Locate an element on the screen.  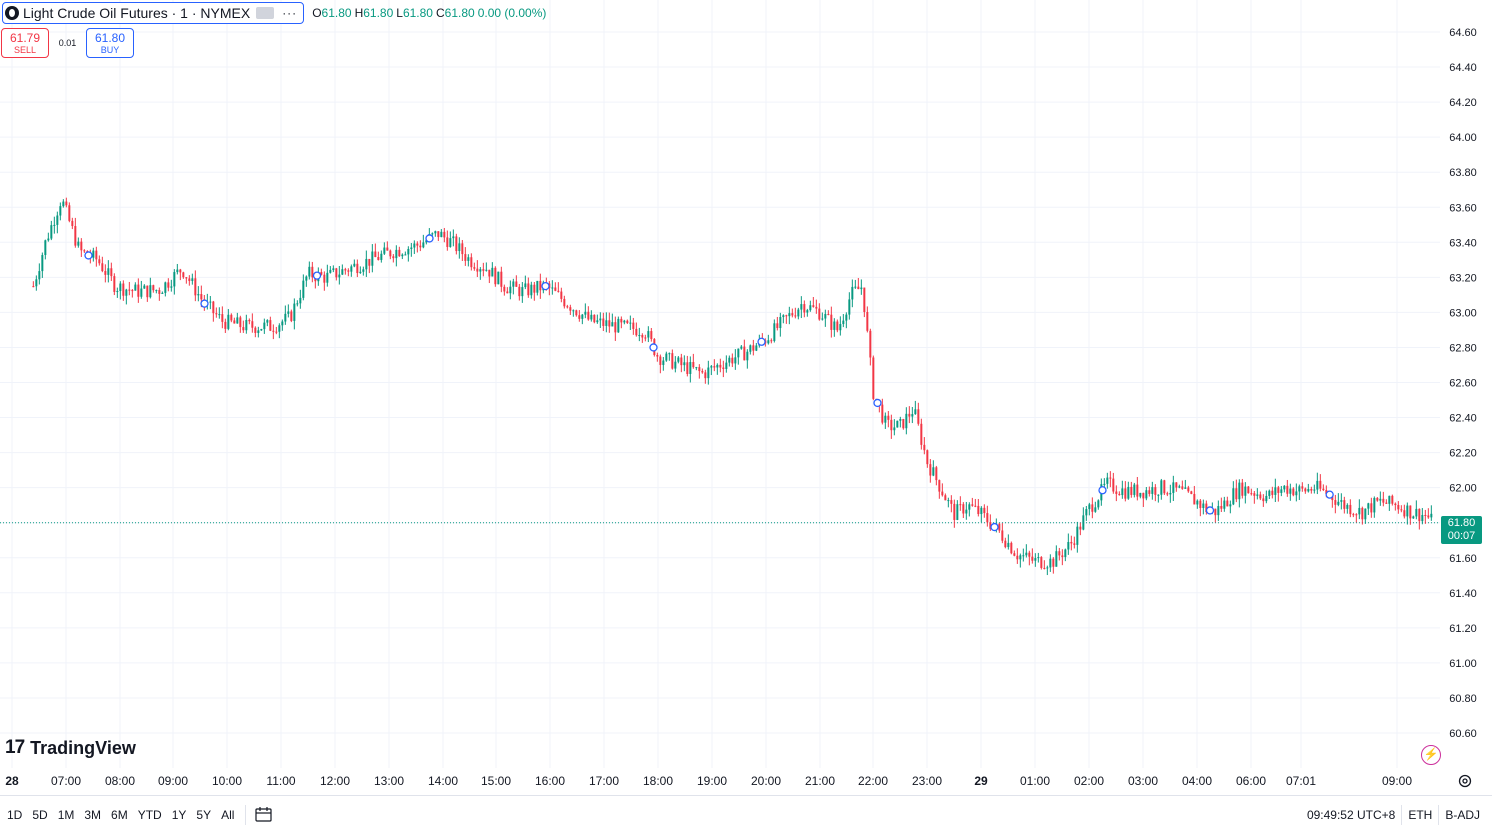
period-5y: 5Y is located at coordinates (204, 814).